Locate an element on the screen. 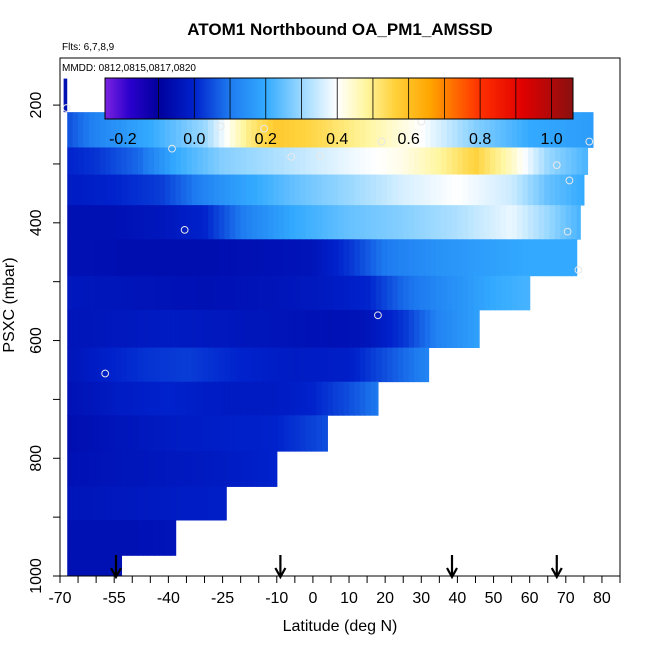 The image size is (650, 650). sample-marker is located at coordinates (184, 229).